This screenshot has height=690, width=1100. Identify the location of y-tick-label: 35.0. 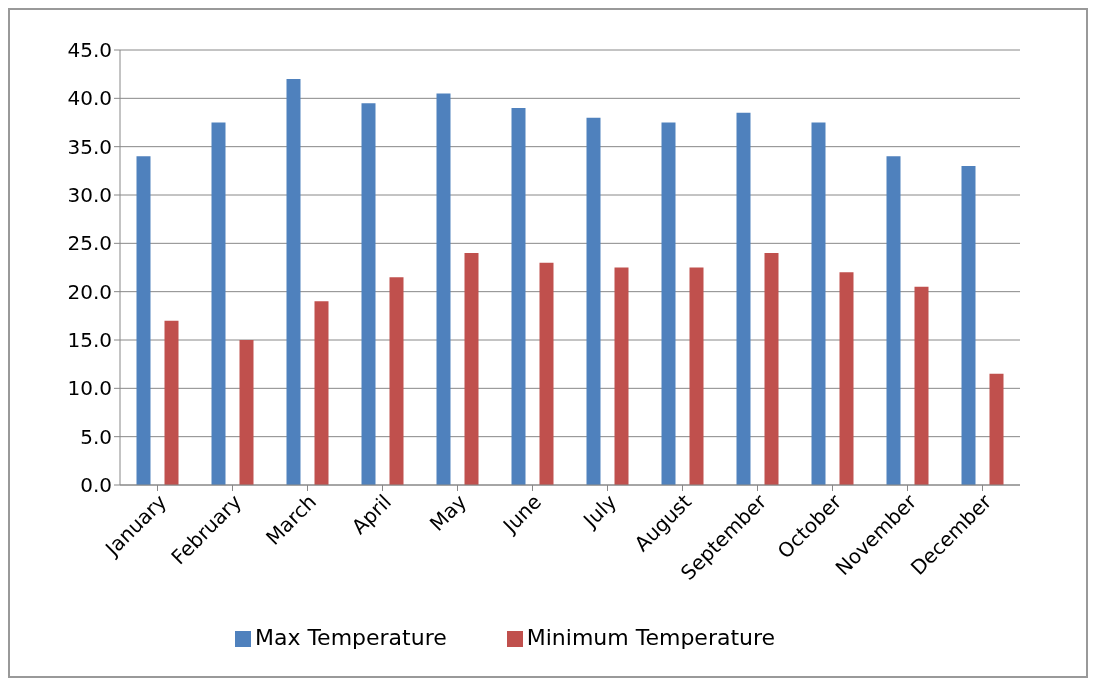
(89, 146).